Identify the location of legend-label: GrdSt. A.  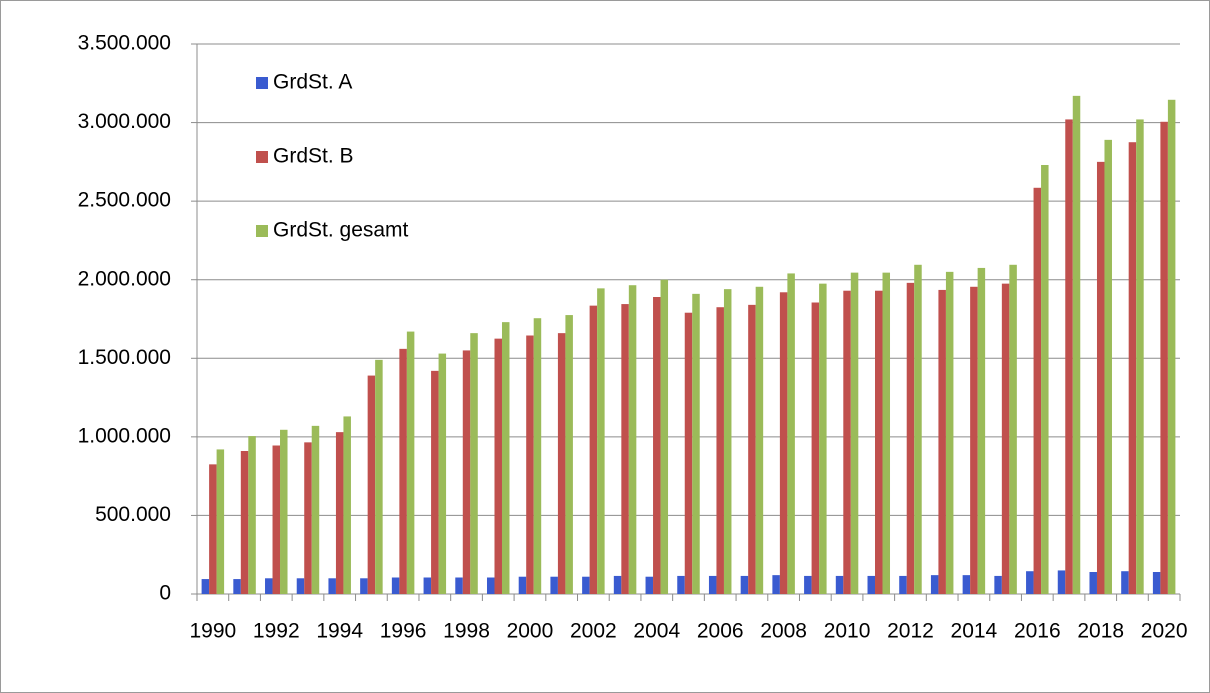
(312, 82).